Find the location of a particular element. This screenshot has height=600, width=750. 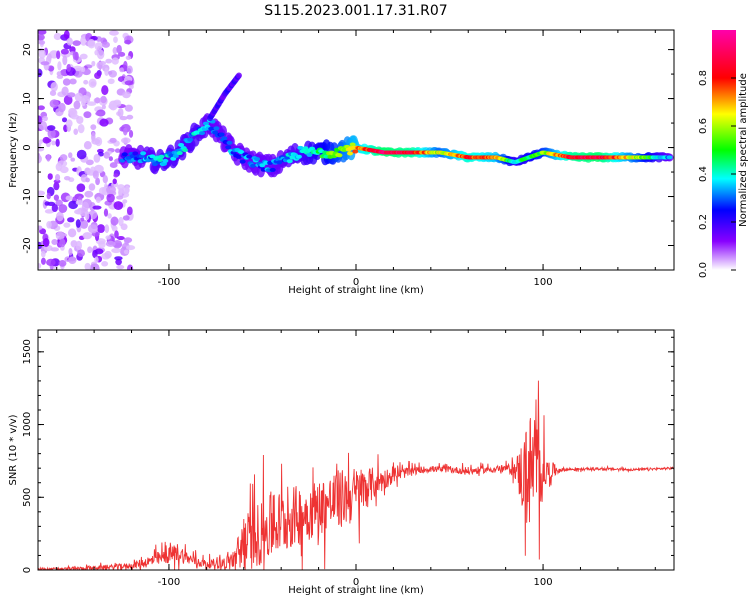

colorbar-label: Normalized spectral amplitude is located at coordinates (743, 150).